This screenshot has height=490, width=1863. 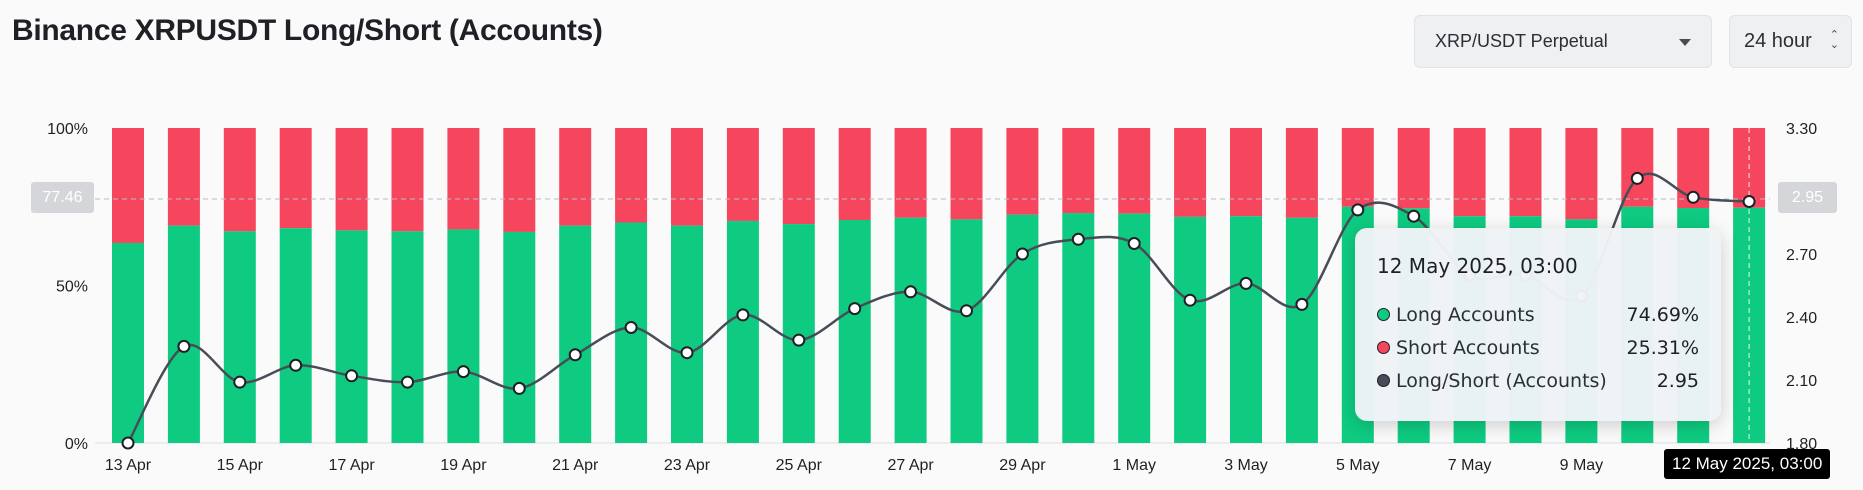 I want to click on tooltip-value: 25.31%, so click(x=1662, y=347).